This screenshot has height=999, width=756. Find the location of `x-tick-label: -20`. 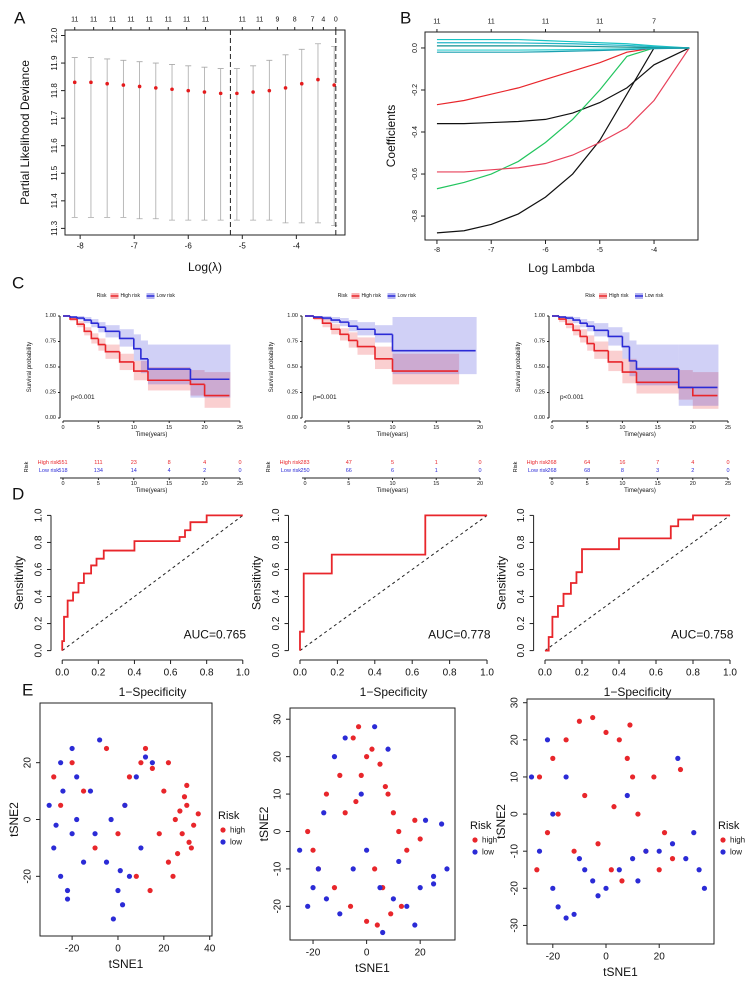

x-tick-label: -20 is located at coordinates (313, 953).